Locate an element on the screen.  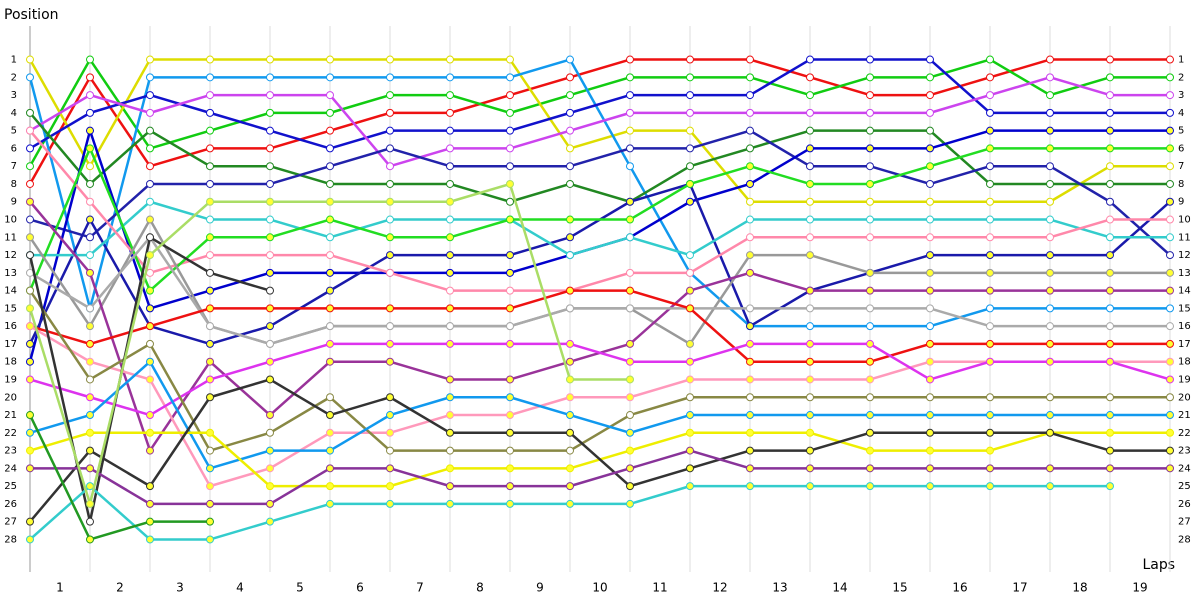
y-tick-label-right: 20 is located at coordinates (1184, 397).